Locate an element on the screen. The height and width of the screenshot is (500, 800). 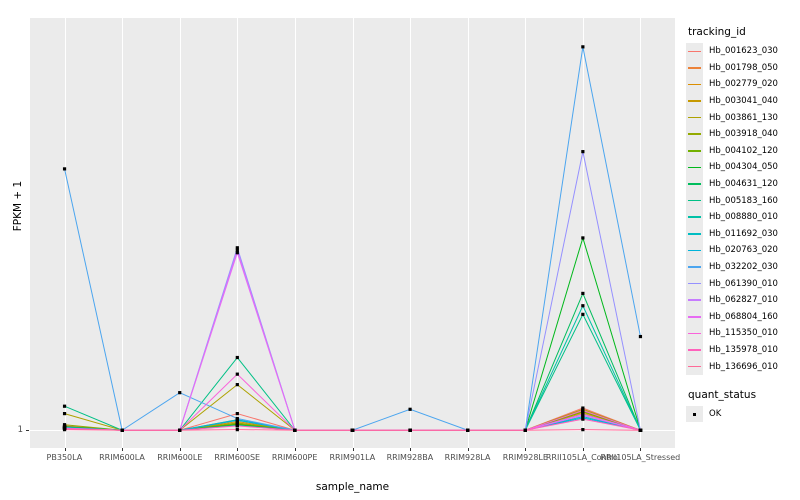
legend-item: Hb_001798_050 is located at coordinates (742, 68).